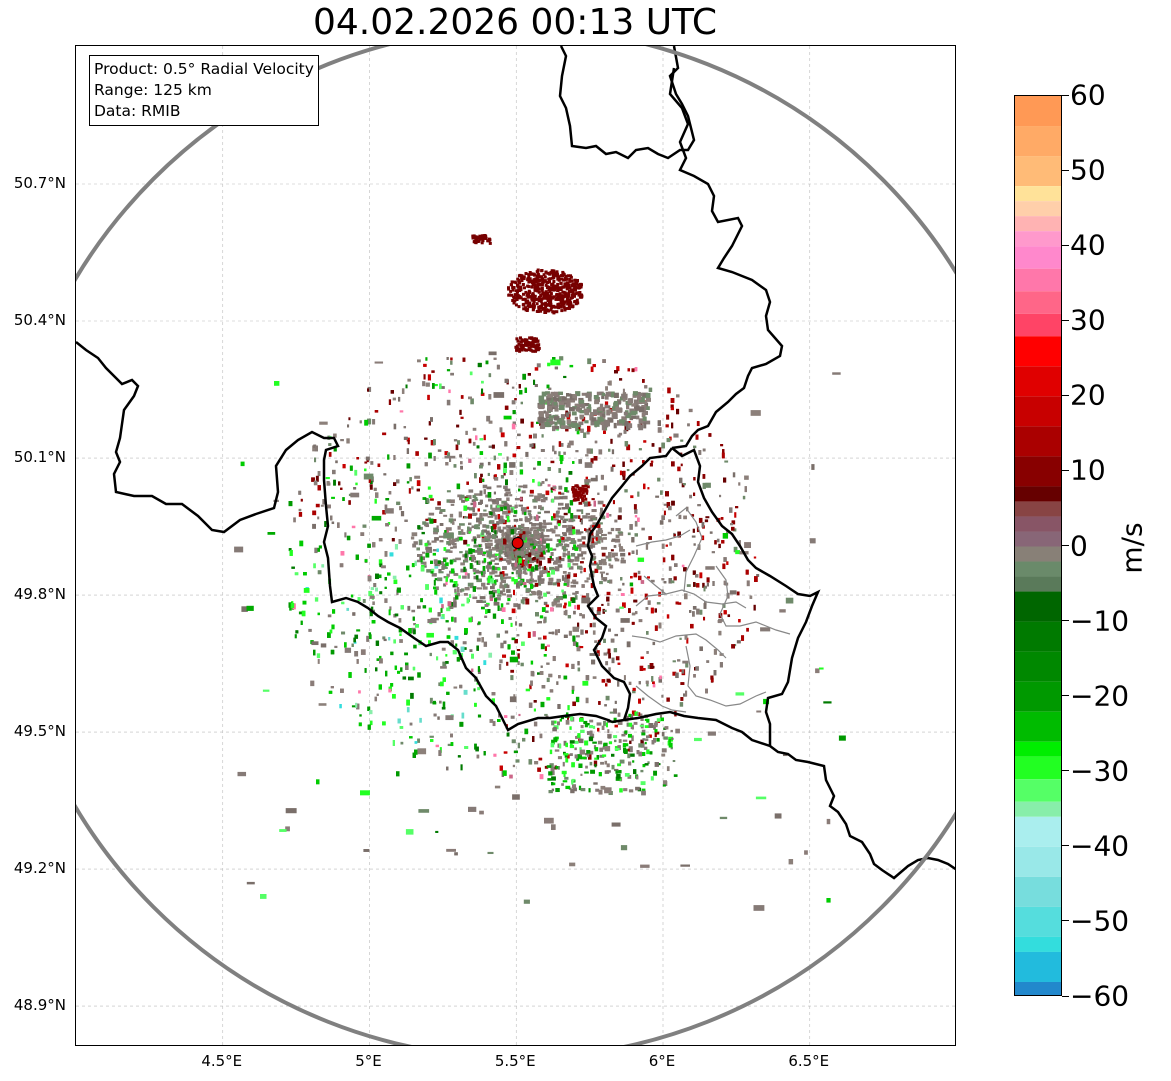 This screenshot has height=1081, width=1171. What do you see at coordinates (1088, 95) in the screenshot?
I see `colorbar-tick-label: 60` at bounding box center [1088, 95].